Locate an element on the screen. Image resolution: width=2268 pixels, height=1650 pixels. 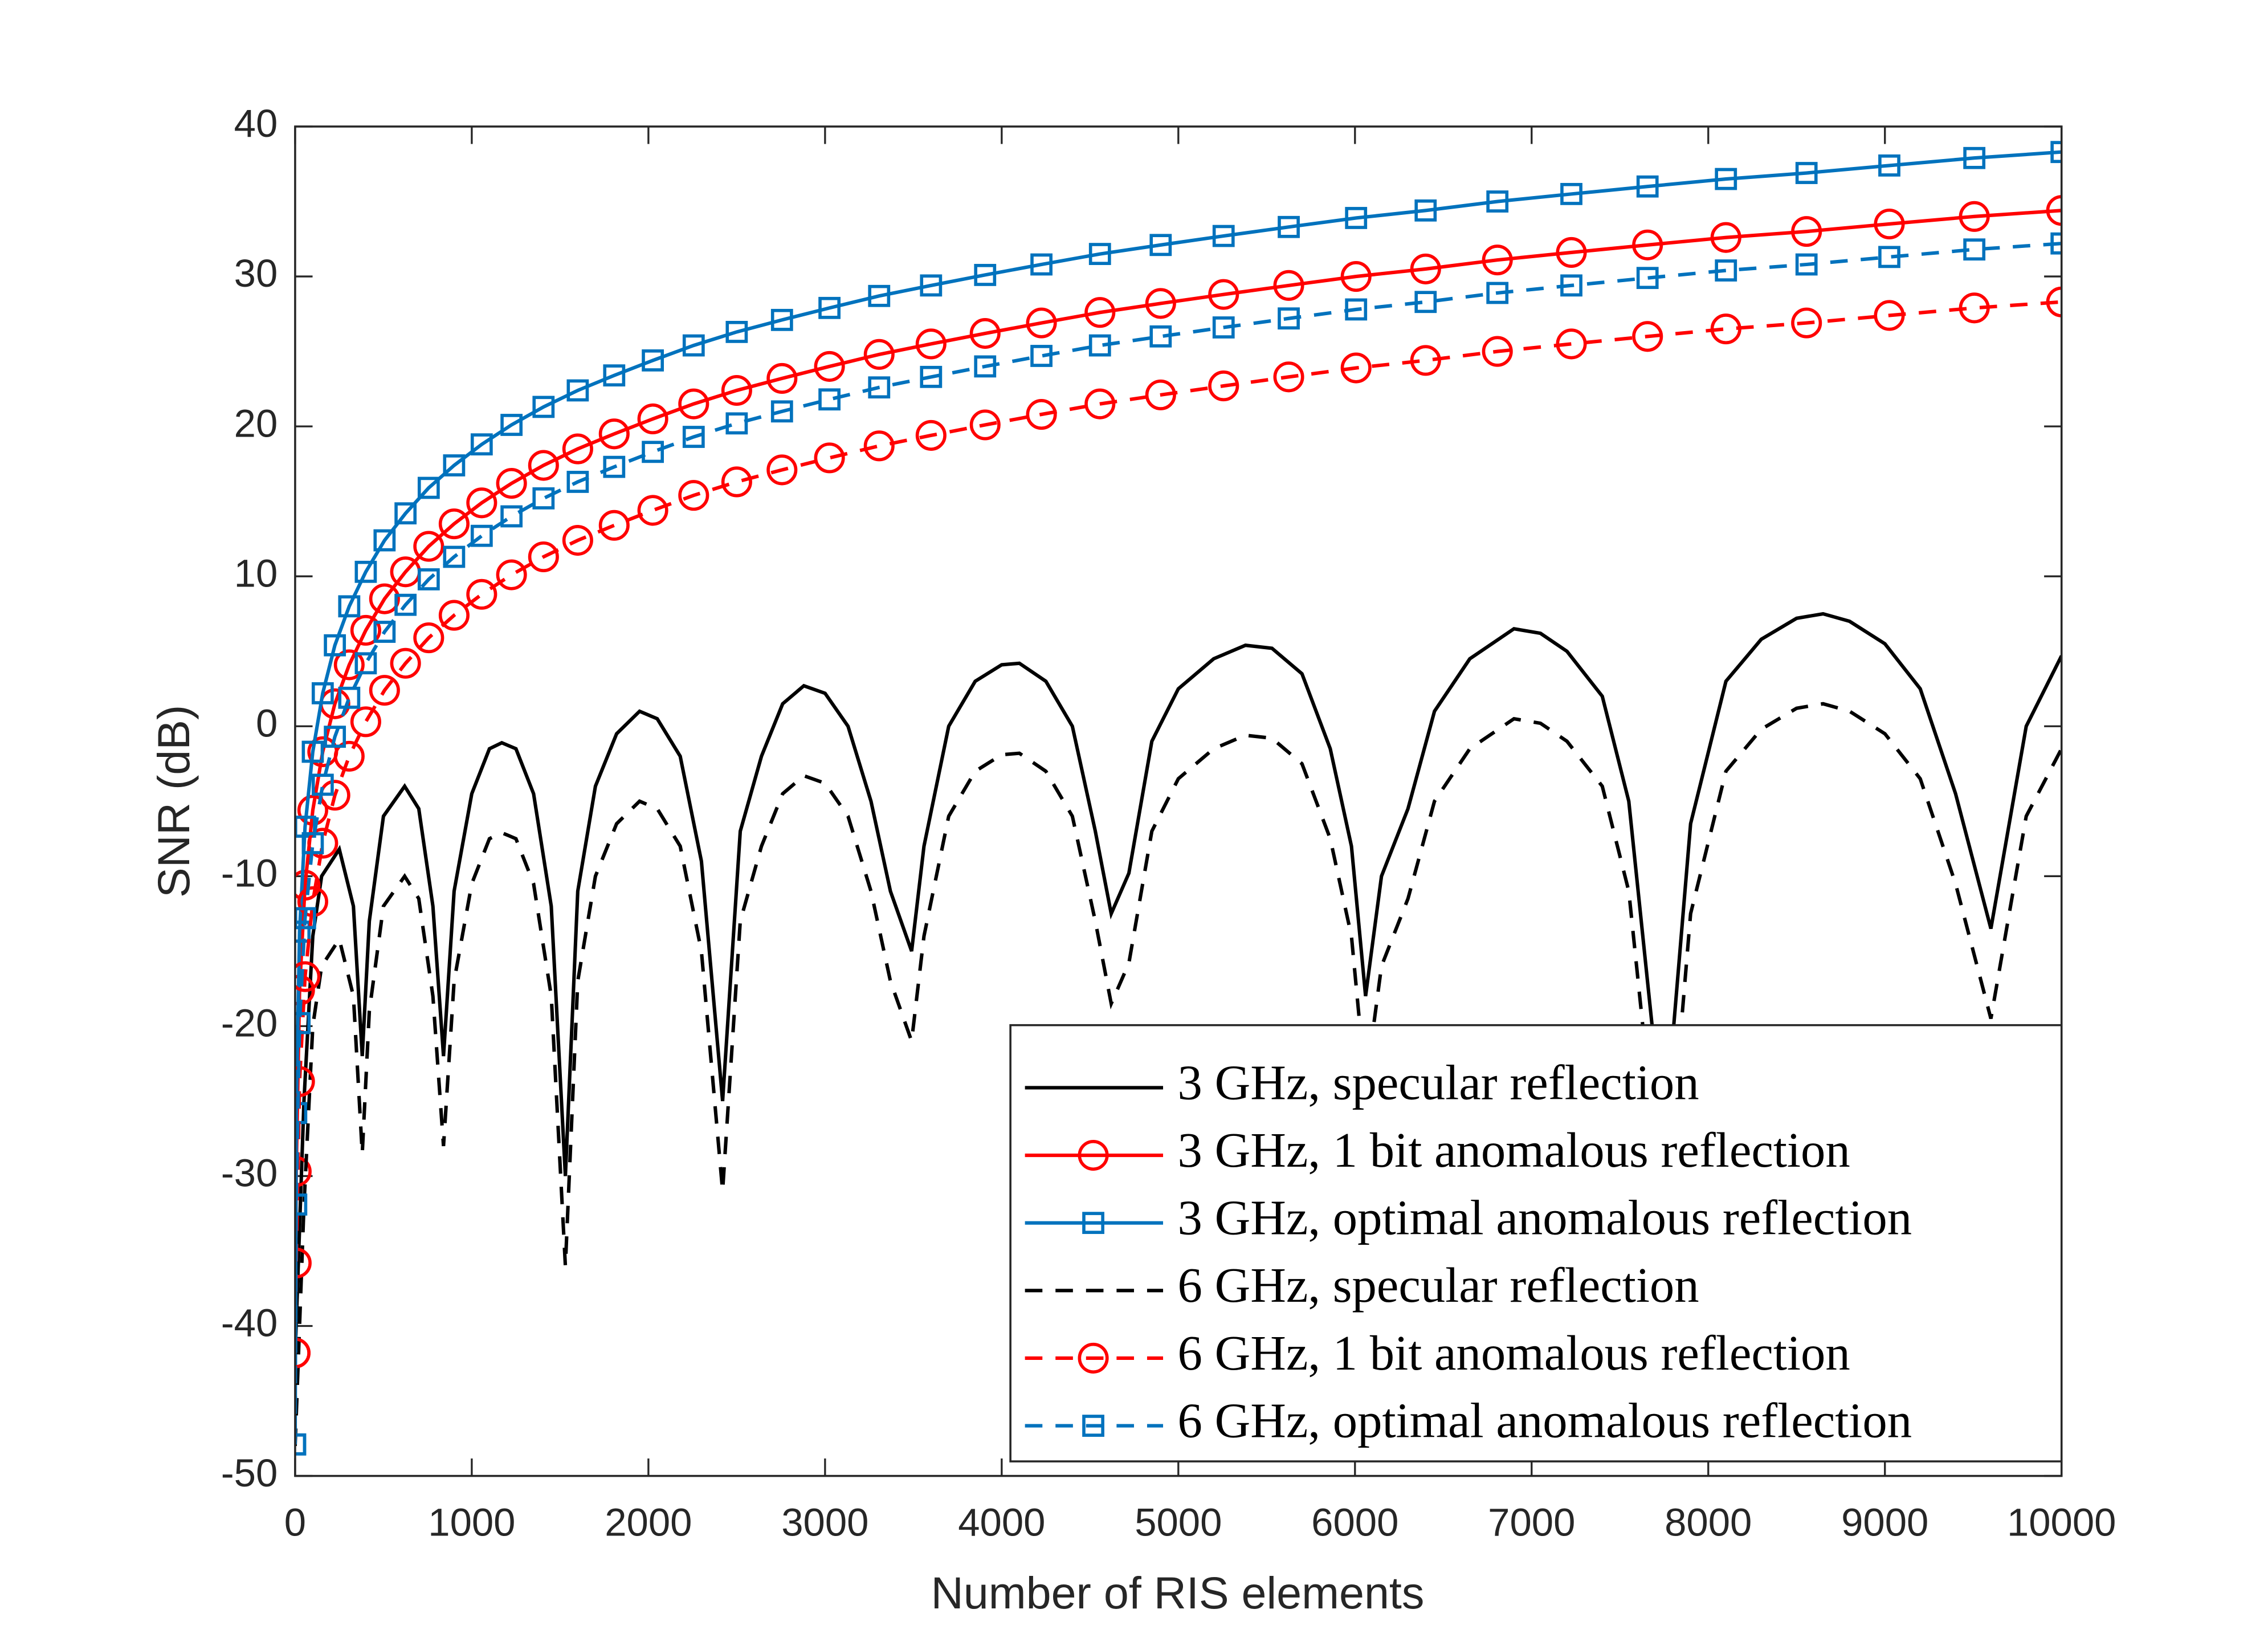
x-tick-label: 1000 is located at coordinates (471, 1523).